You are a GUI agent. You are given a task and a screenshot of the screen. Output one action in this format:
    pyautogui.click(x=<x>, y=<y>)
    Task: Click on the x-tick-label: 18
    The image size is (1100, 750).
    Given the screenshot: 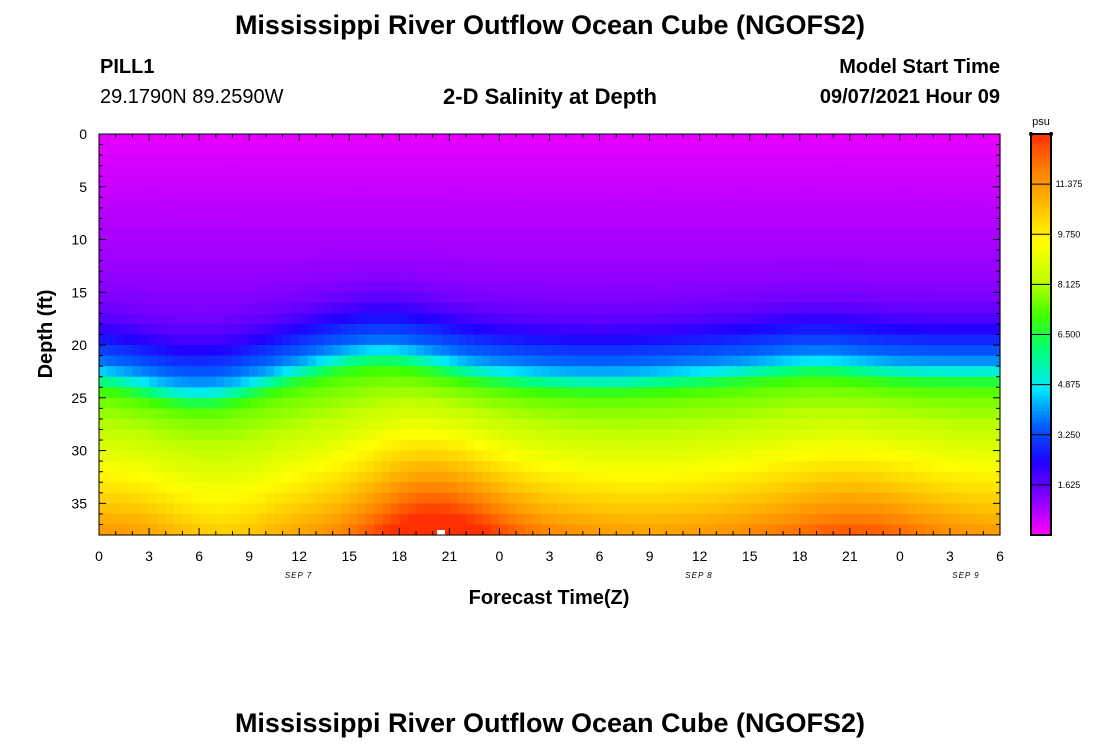 What is the action you would take?
    pyautogui.click(x=400, y=556)
    